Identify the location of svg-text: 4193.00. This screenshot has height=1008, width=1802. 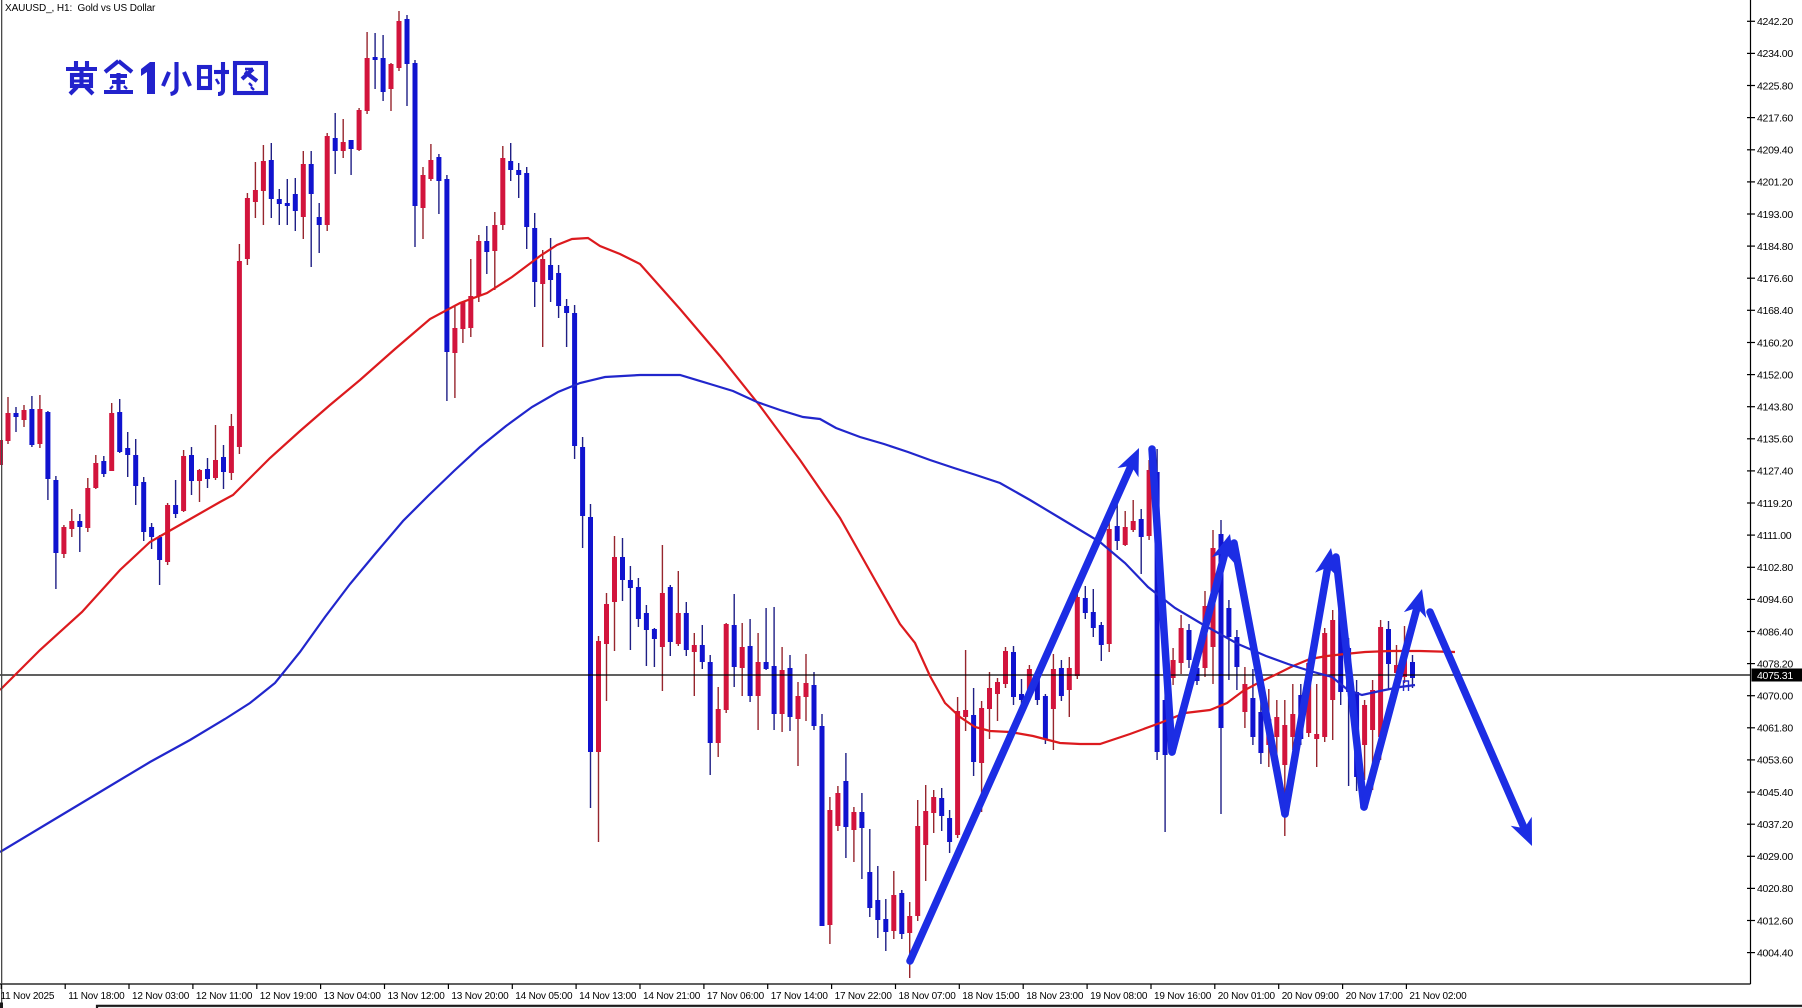
(1775, 215).